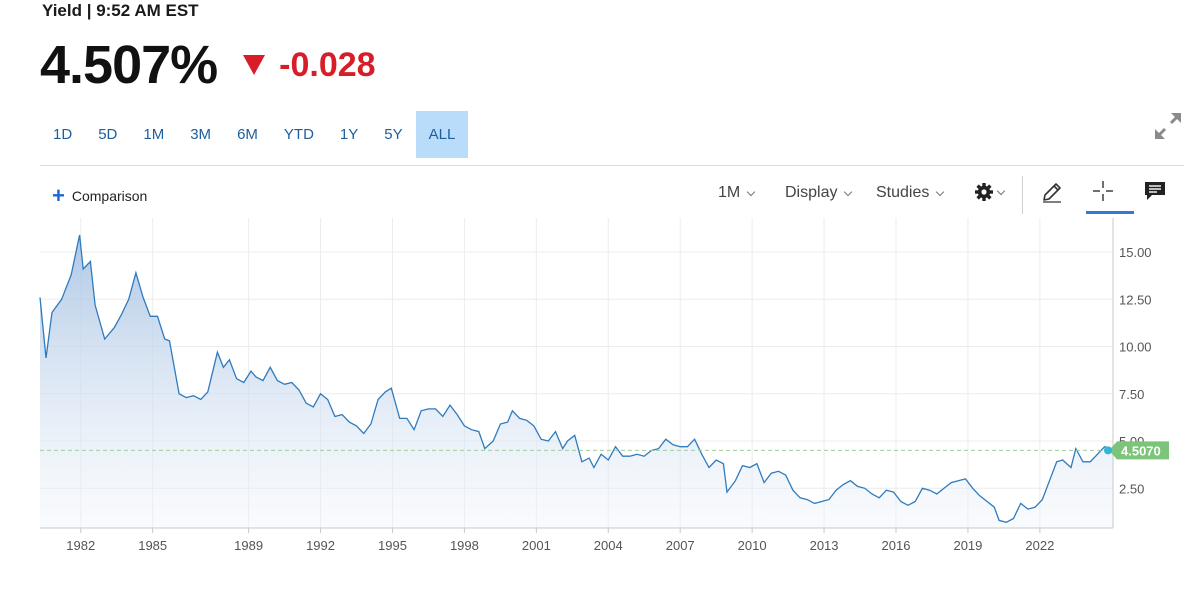 Image resolution: width=1200 pixels, height=595 pixels. I want to click on comparison-button: + Comparison, so click(100, 195).